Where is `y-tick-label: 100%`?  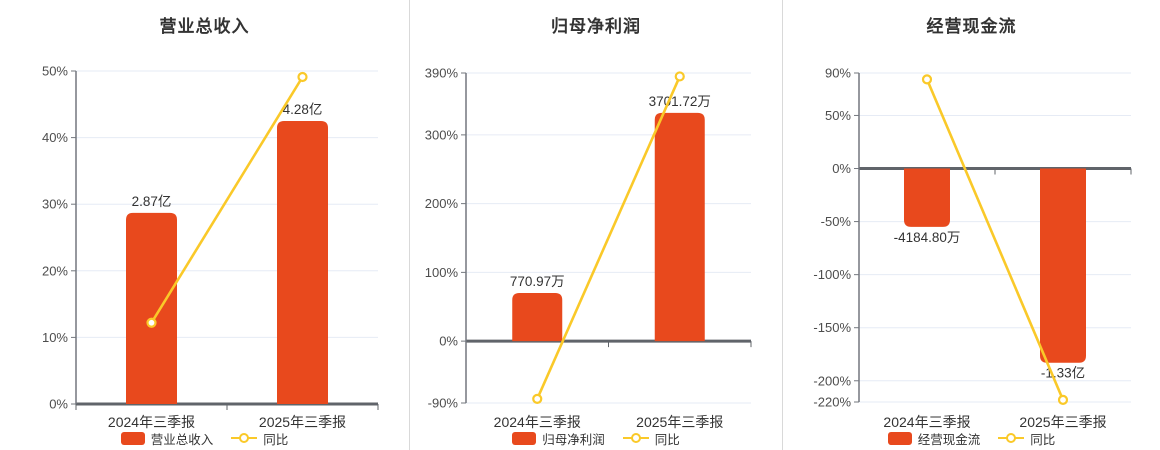 y-tick-label: 100% is located at coordinates (442, 272).